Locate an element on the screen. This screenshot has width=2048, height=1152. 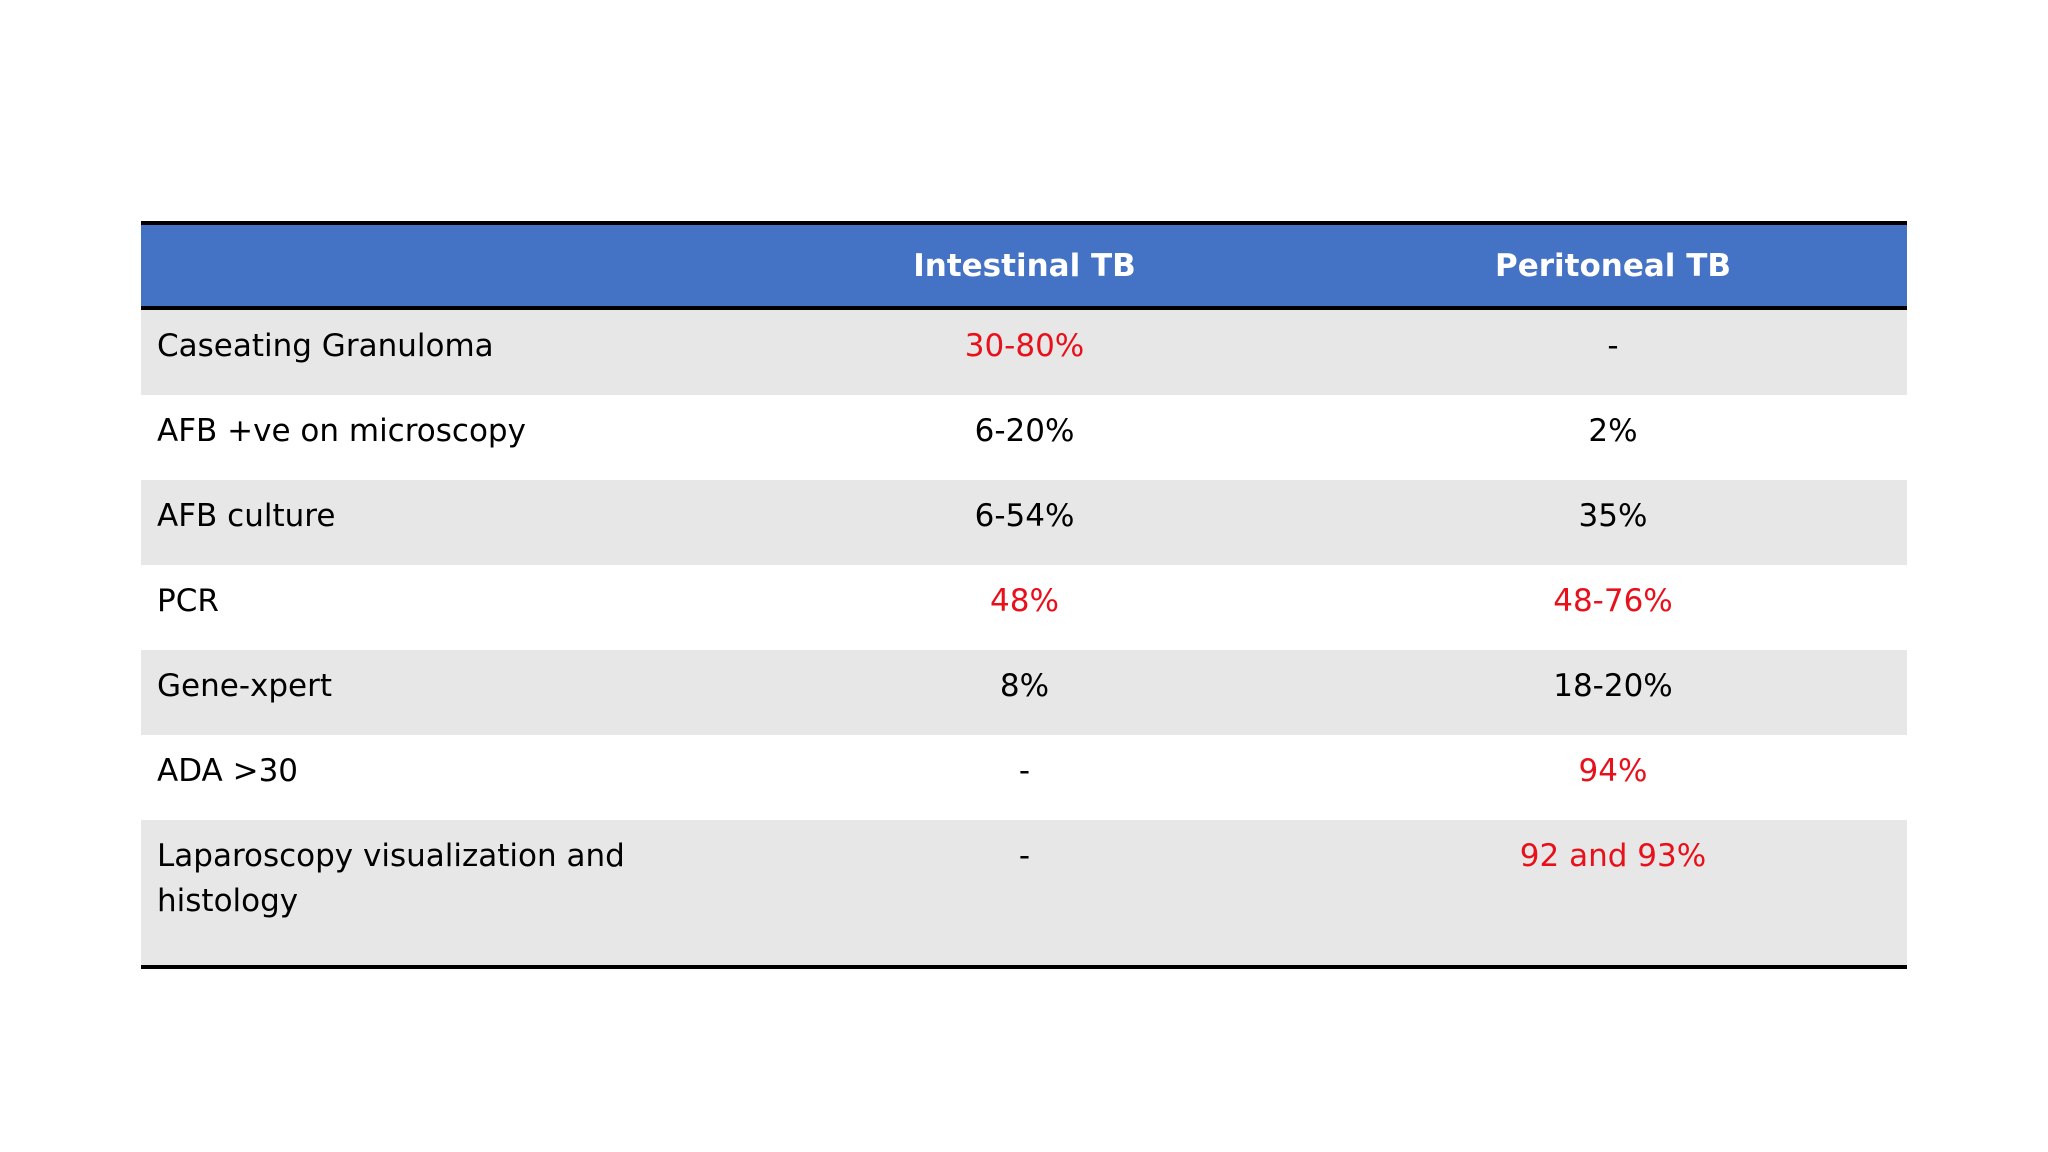
table-row: Caseating Granuloma 30-80% - is located at coordinates (1024, 351).